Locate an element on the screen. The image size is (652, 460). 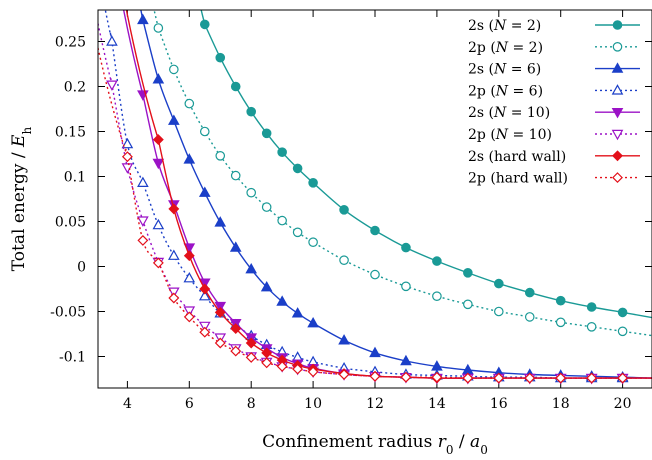
legend-entry: 2p (N = 10) is located at coordinates (554, 135).